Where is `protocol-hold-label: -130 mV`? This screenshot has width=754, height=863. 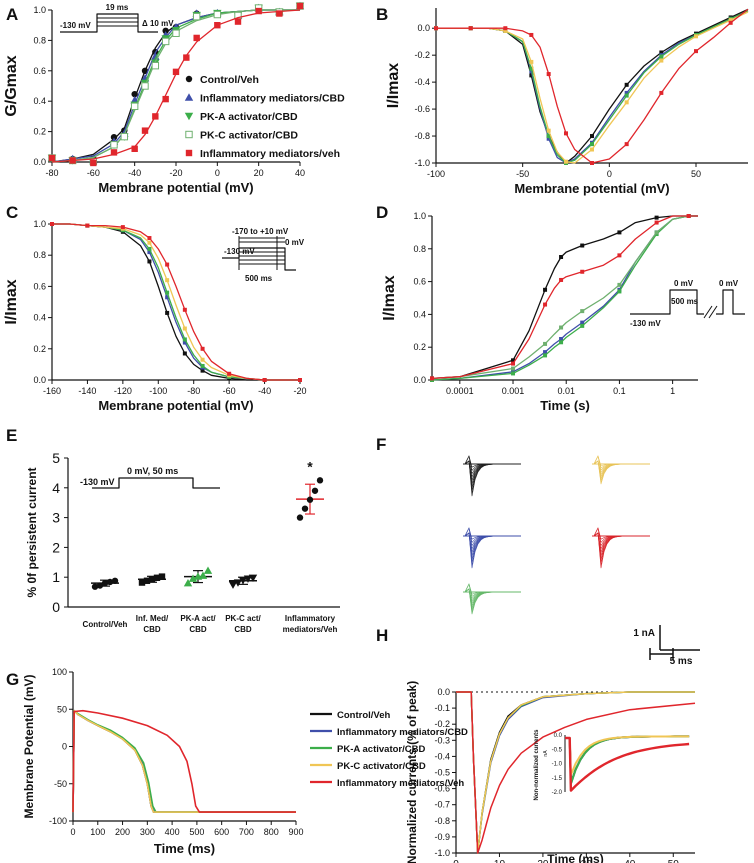
protocol-hold-label: -130 mV is located at coordinates (97, 482).